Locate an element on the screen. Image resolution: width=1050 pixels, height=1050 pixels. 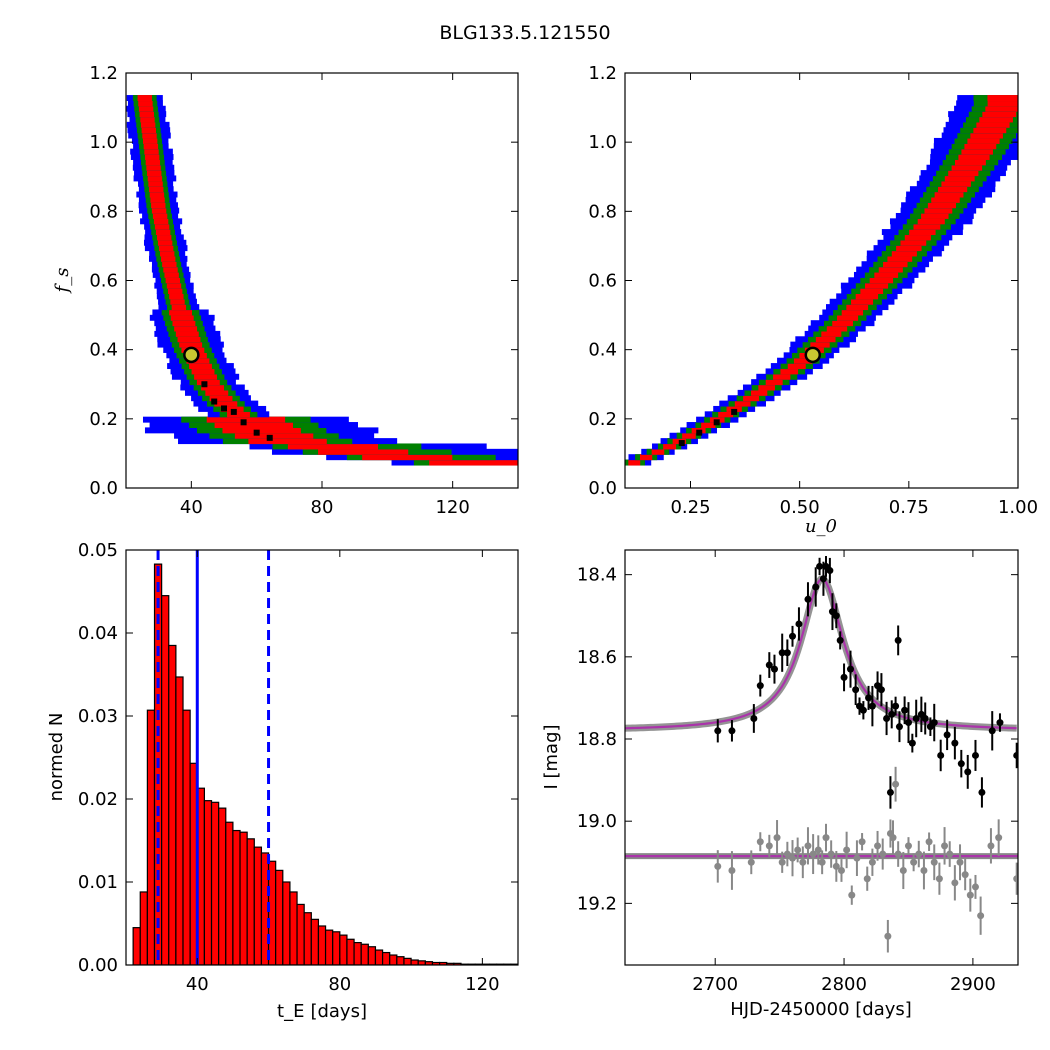
x-axis-label: t_E [days] is located at coordinates (322, 1011).